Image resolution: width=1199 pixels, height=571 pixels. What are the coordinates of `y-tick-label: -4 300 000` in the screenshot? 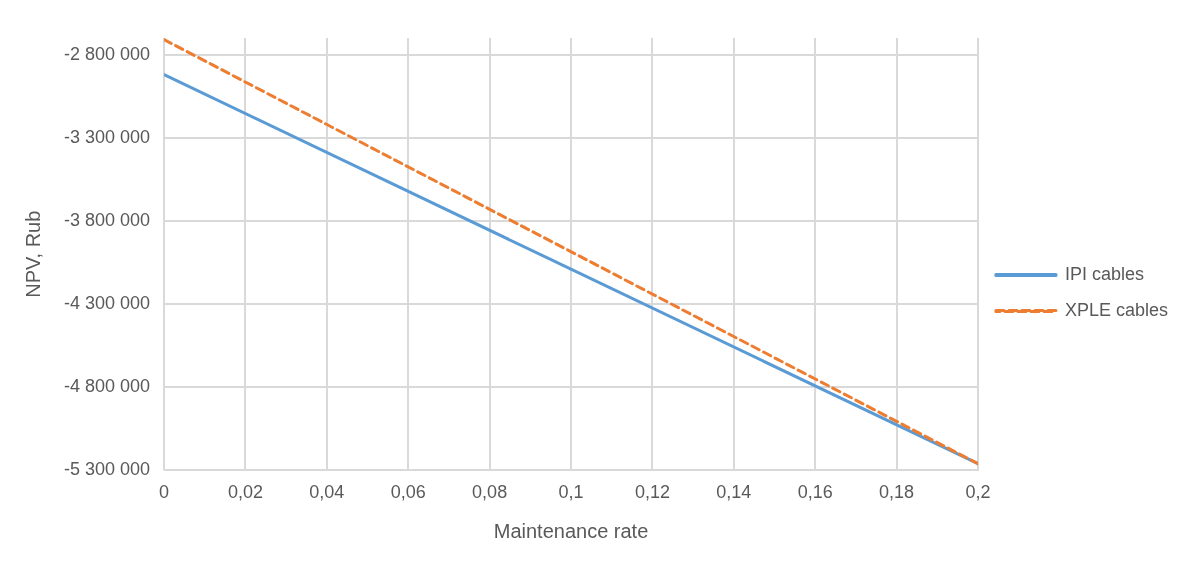 It's located at (107, 303).